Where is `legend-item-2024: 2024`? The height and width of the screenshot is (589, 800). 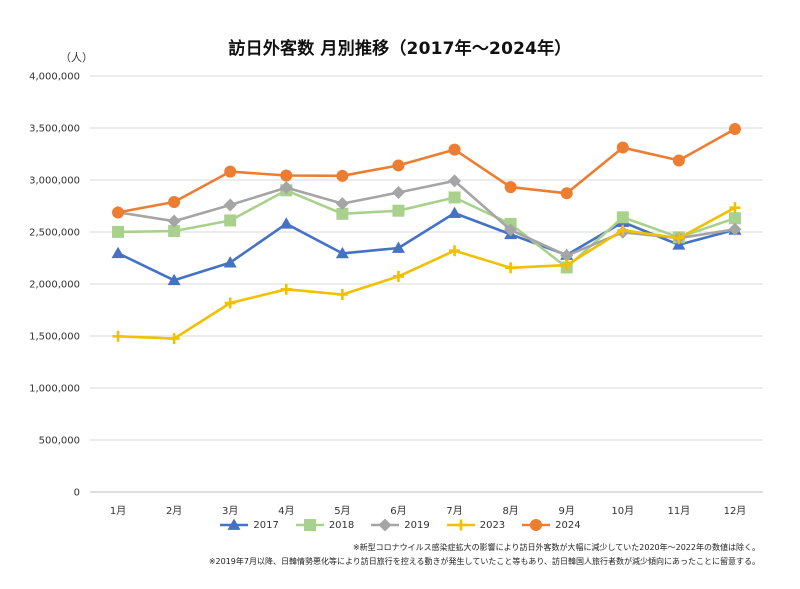 legend-item-2024: 2024 is located at coordinates (551, 525).